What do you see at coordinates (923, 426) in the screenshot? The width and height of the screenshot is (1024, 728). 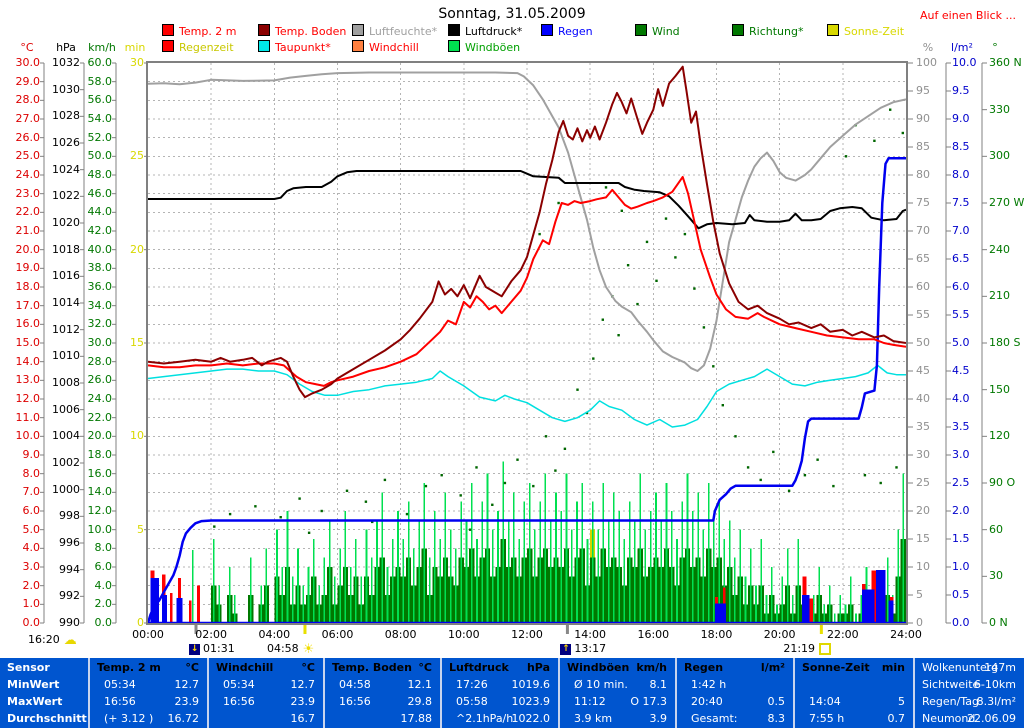 I see `axis-tick-label: 35` at bounding box center [923, 426].